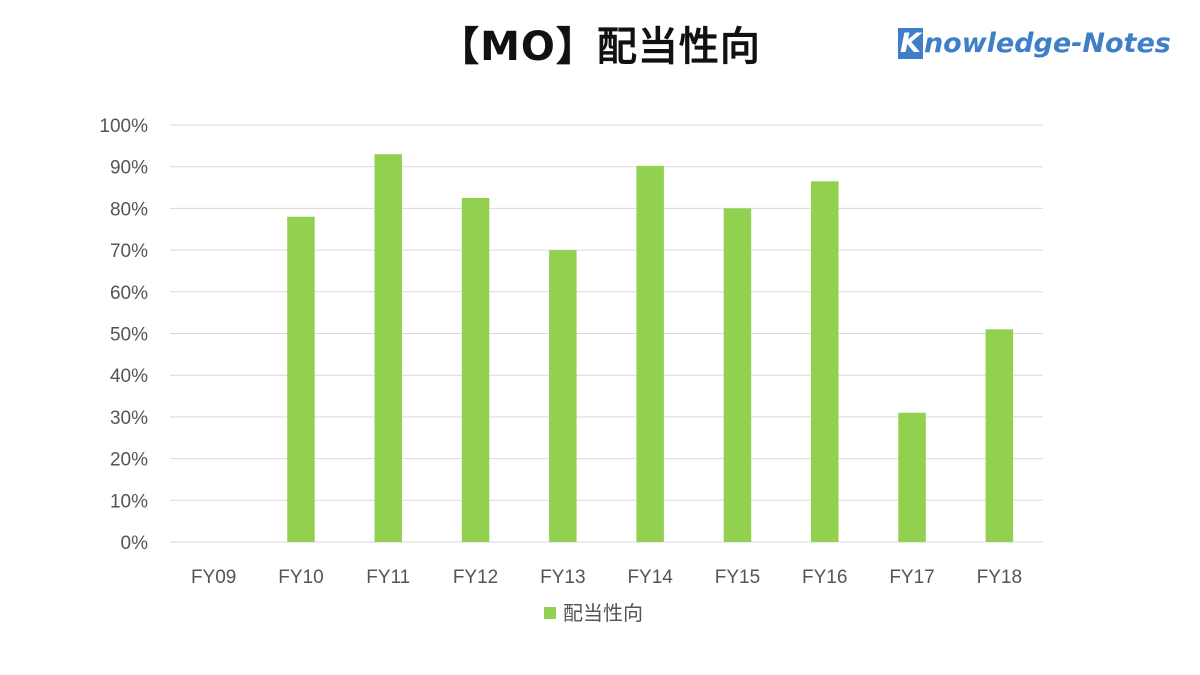 Image resolution: width=1200 pixels, height=675 pixels. What do you see at coordinates (129, 335) in the screenshot?
I see `y-tick-label: 50%` at bounding box center [129, 335].